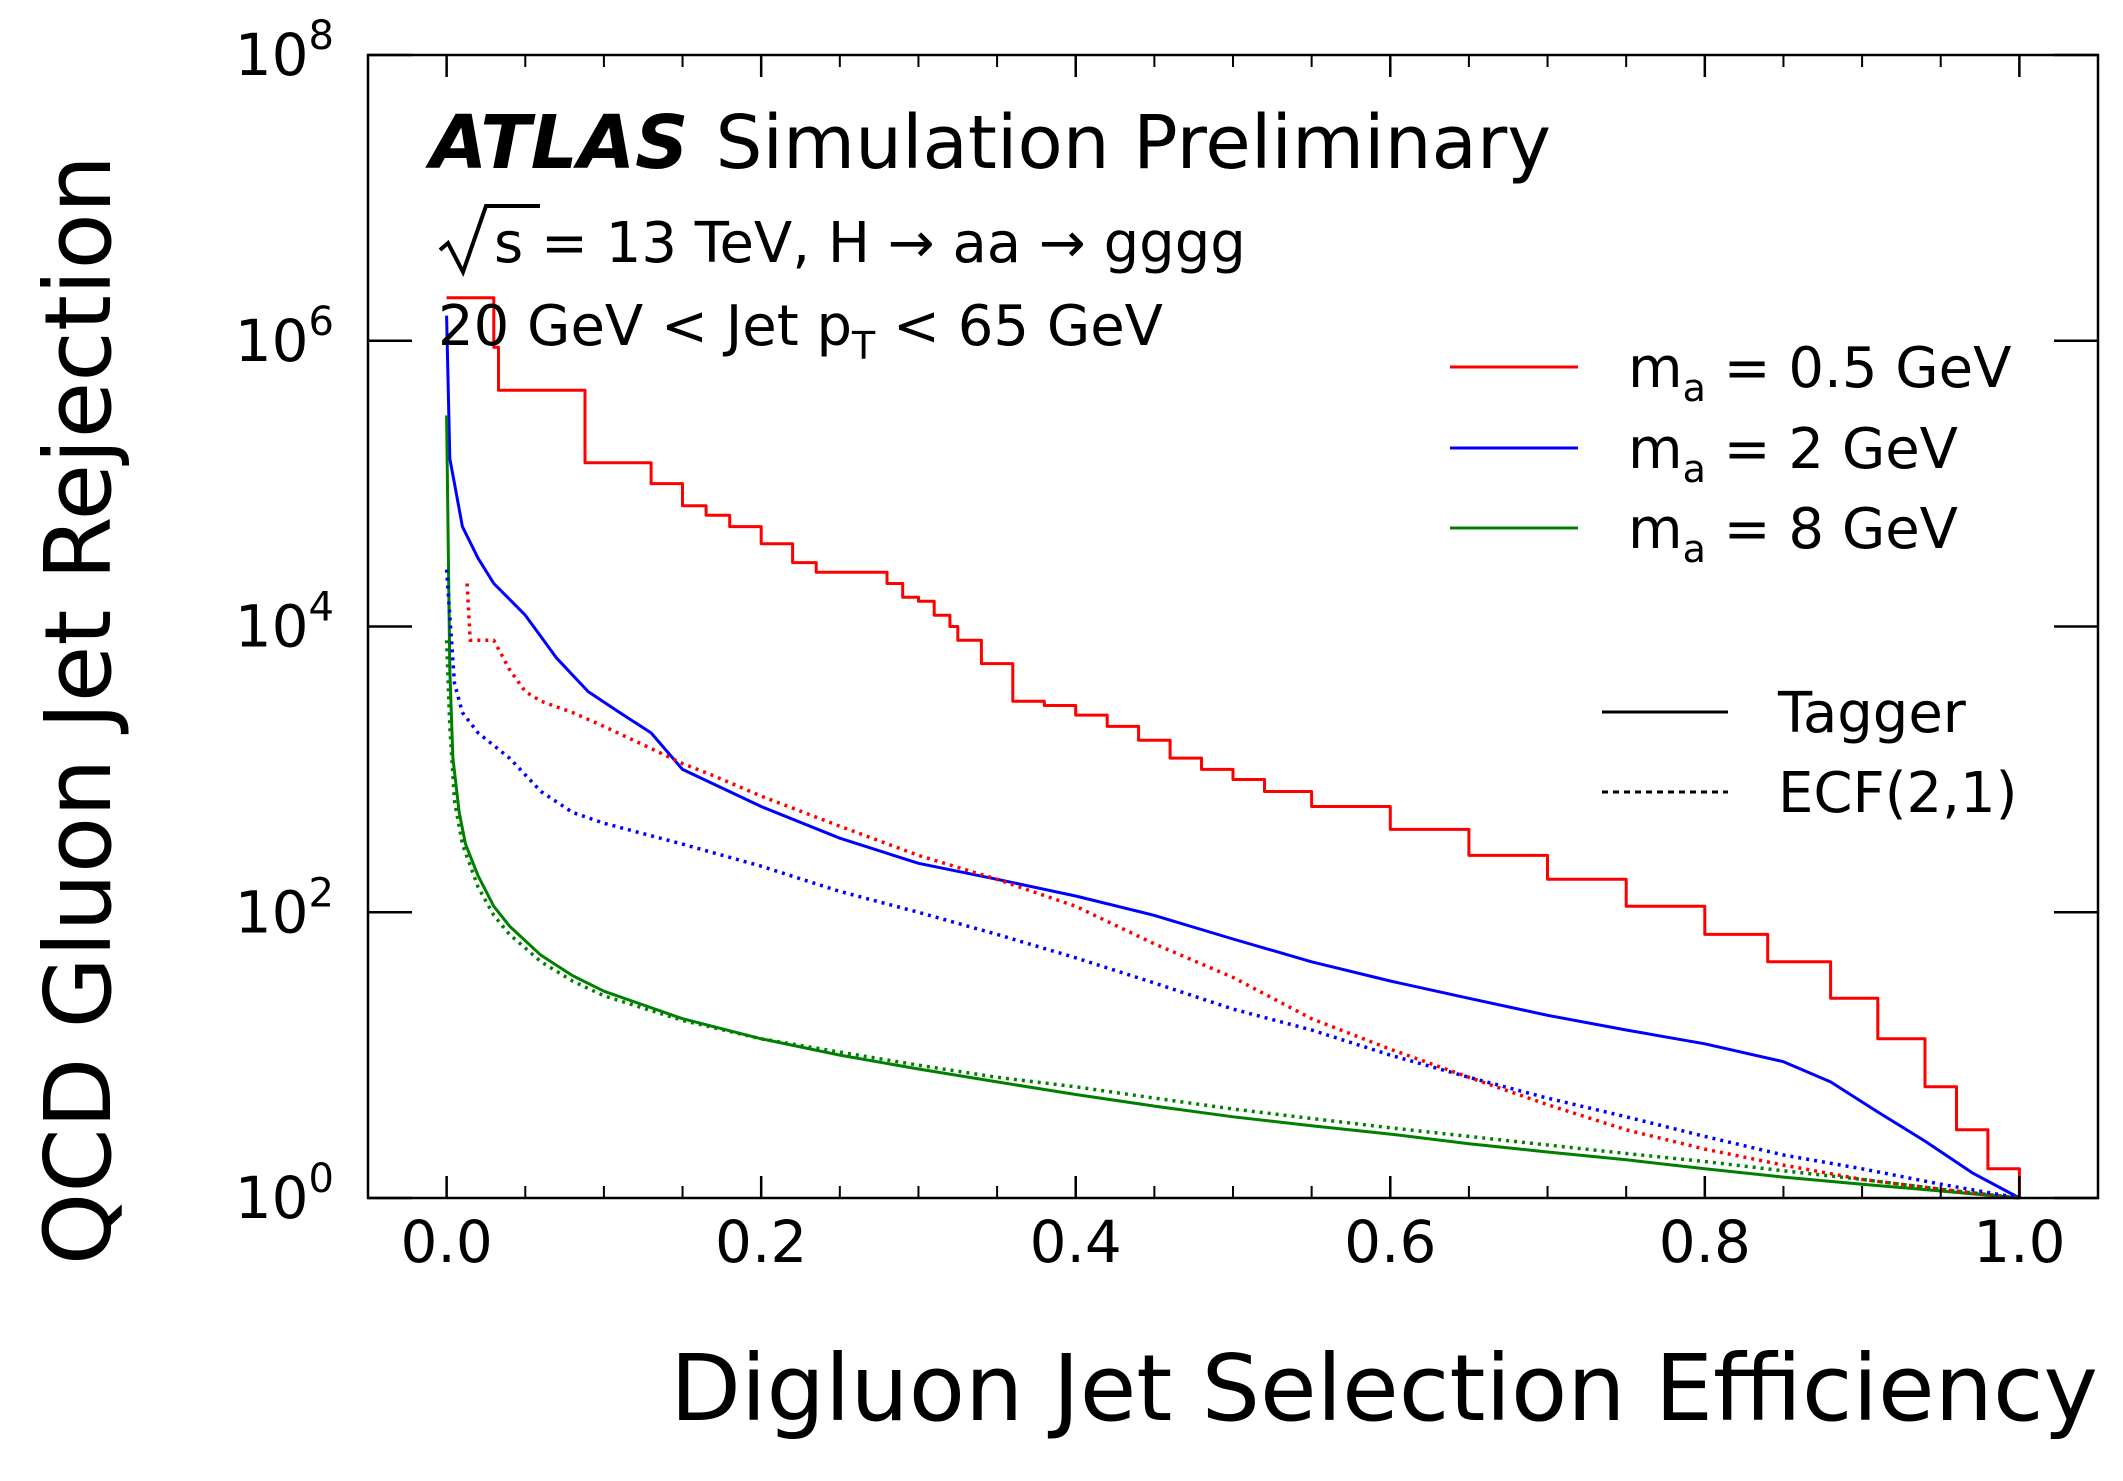 The image size is (2123, 1481). I want to click on energy-prefix: s, so click(508, 243).